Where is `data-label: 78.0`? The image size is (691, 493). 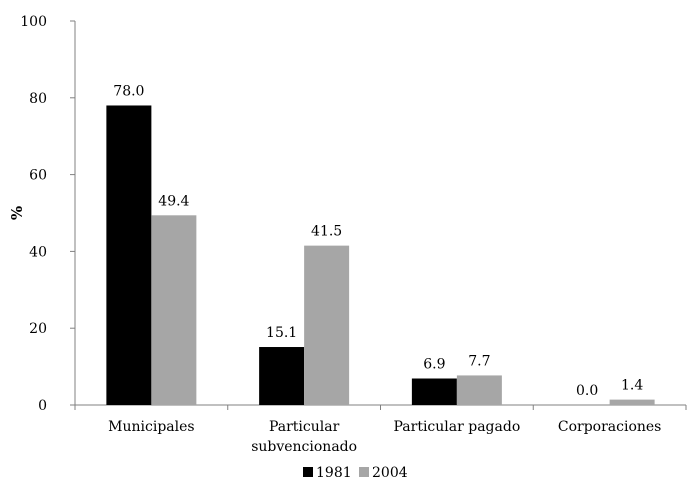
data-label: 78.0 is located at coordinates (128, 91).